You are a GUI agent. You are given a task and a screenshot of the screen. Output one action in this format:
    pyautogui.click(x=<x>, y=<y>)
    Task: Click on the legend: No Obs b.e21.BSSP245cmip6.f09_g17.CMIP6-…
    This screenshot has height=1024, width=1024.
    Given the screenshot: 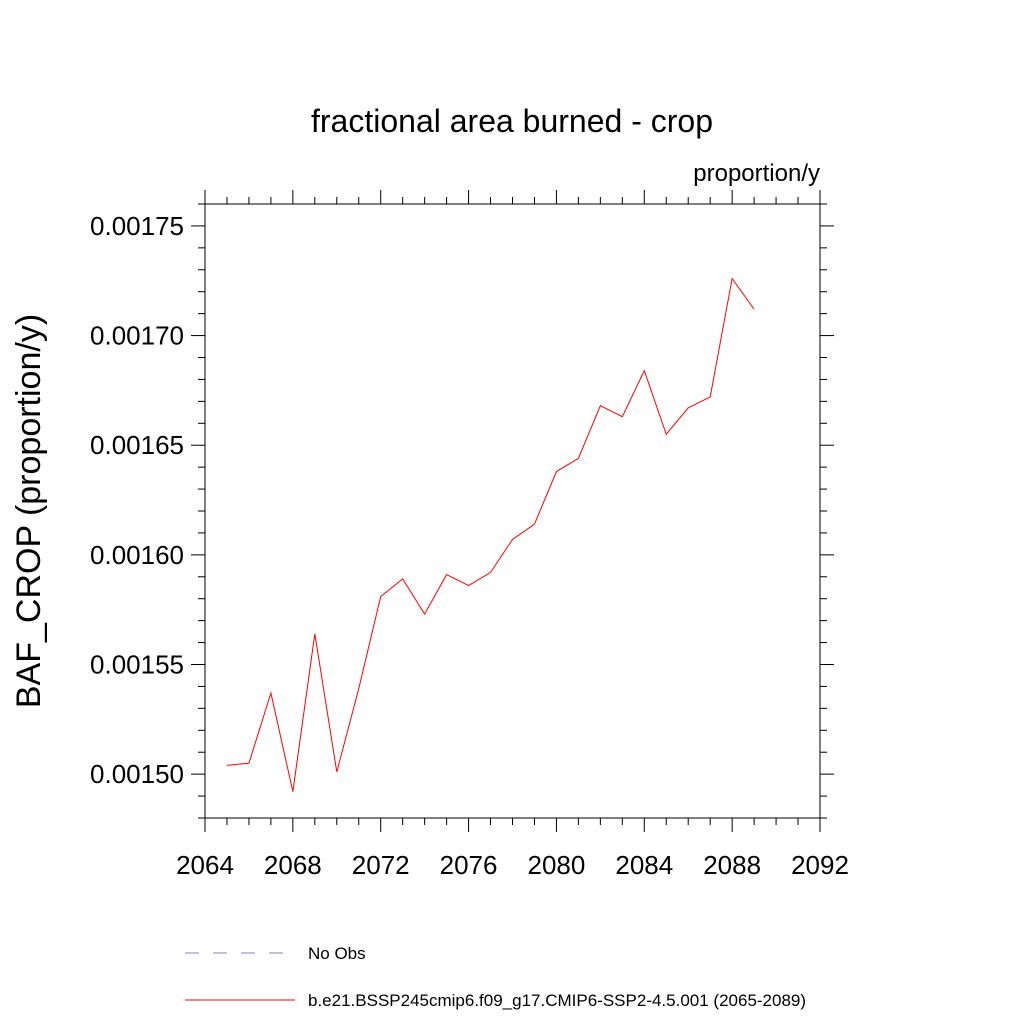 What is the action you would take?
    pyautogui.click(x=495, y=977)
    